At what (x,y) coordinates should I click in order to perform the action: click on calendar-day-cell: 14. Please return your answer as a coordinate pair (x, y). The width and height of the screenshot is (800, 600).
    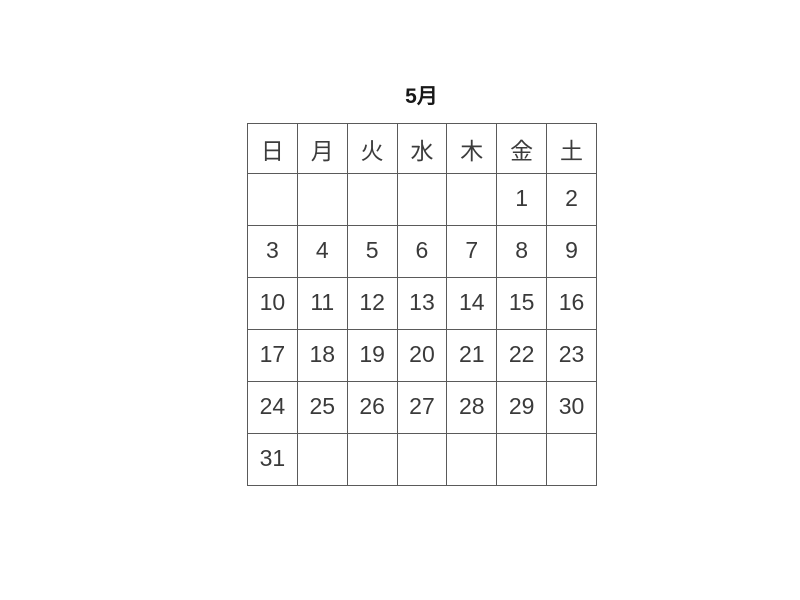
    Looking at the image, I should click on (472, 303).